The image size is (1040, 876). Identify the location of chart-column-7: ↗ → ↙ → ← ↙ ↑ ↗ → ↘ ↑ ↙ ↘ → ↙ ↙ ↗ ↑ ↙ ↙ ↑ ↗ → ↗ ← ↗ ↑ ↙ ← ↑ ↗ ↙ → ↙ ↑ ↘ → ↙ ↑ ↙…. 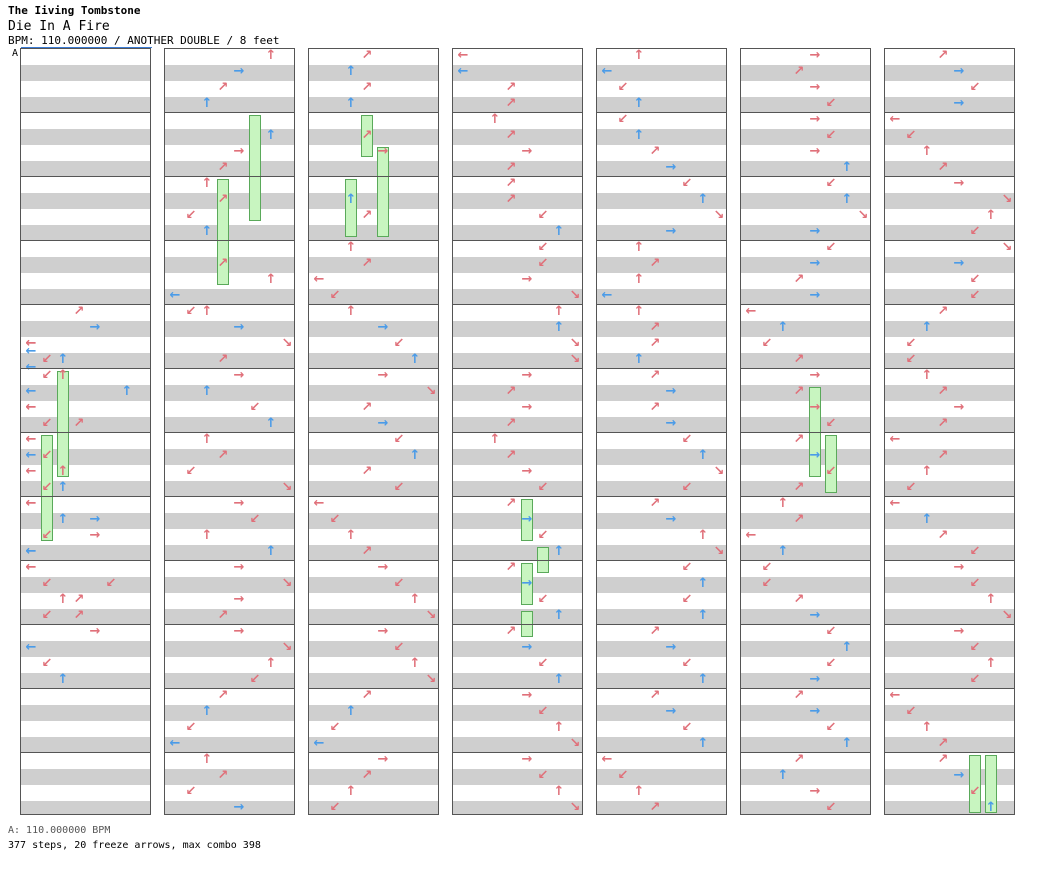
(949, 431).